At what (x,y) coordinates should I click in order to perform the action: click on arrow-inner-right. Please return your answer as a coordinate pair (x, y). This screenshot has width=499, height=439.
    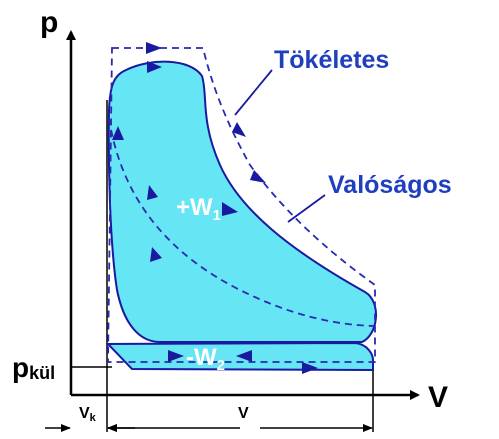
    Looking at the image, I should click on (230, 209).